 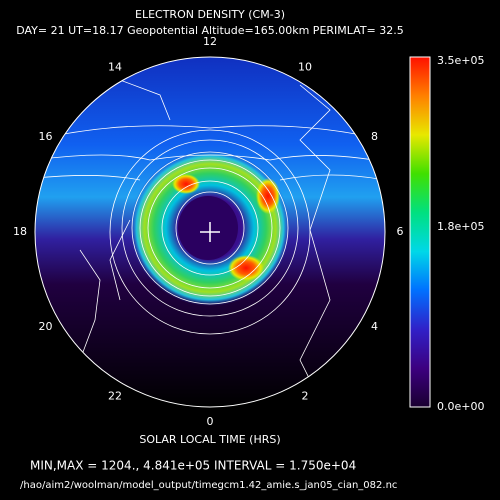 What do you see at coordinates (45, 326) in the screenshot?
I see `hour-tick-label: 20` at bounding box center [45, 326].